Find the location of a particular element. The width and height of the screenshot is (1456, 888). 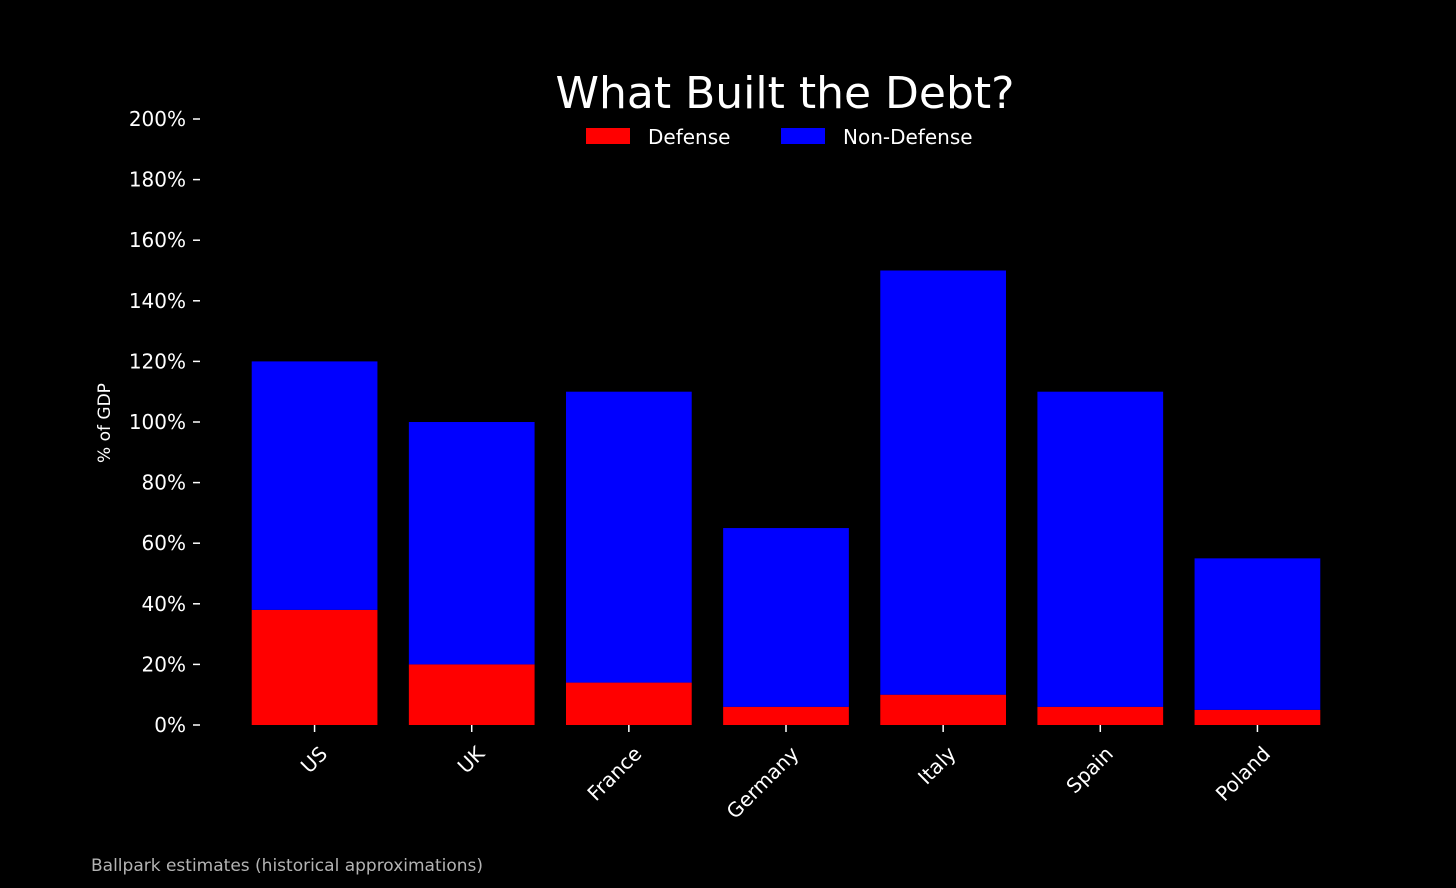

bar-defense-italy is located at coordinates (943, 709).